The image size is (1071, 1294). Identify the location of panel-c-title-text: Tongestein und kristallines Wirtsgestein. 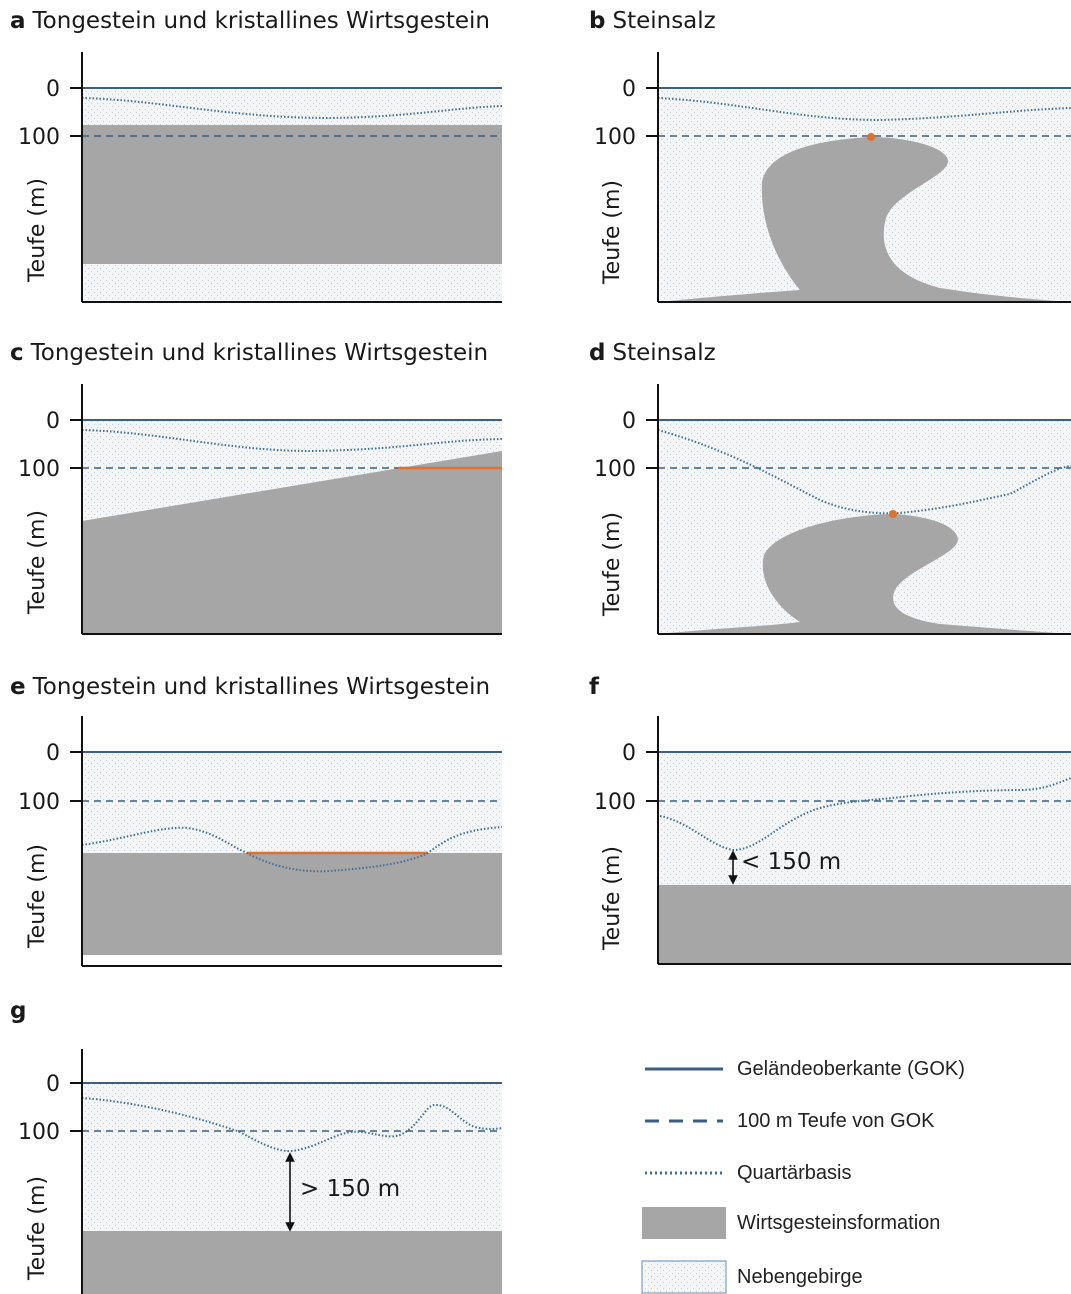
(259, 353).